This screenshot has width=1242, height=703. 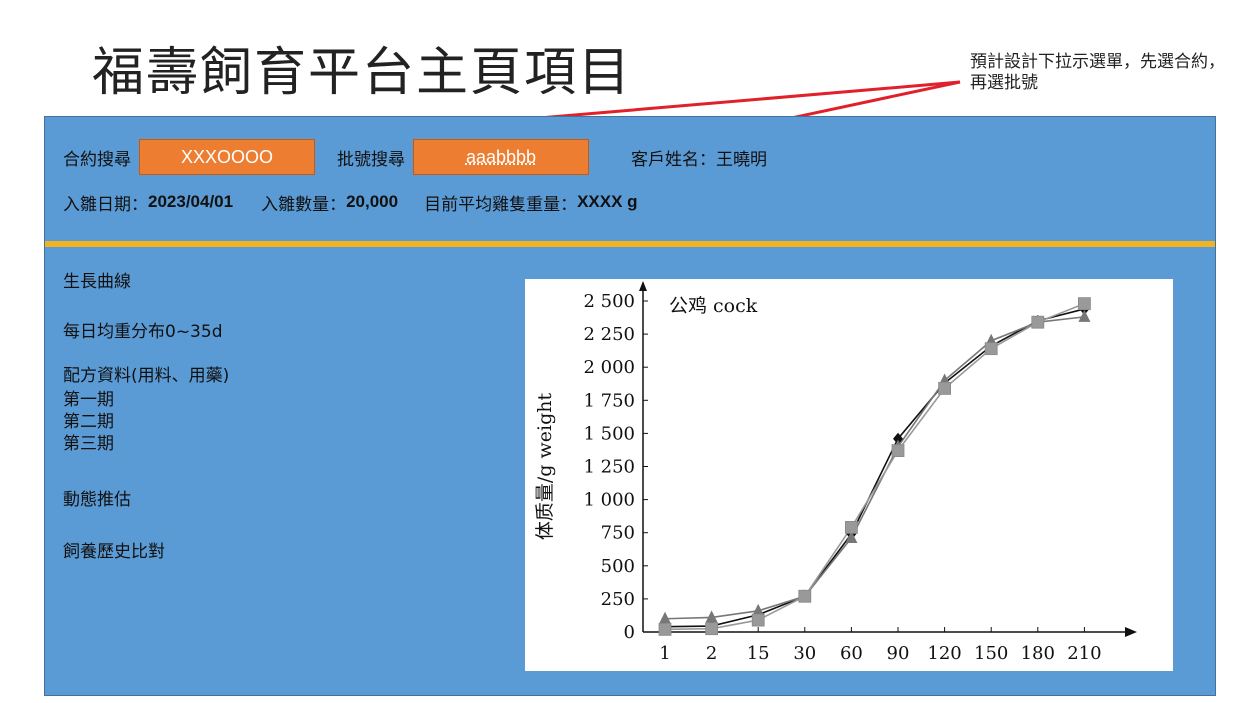 I want to click on avg-weight-value: XXXX g, so click(x=607, y=201).